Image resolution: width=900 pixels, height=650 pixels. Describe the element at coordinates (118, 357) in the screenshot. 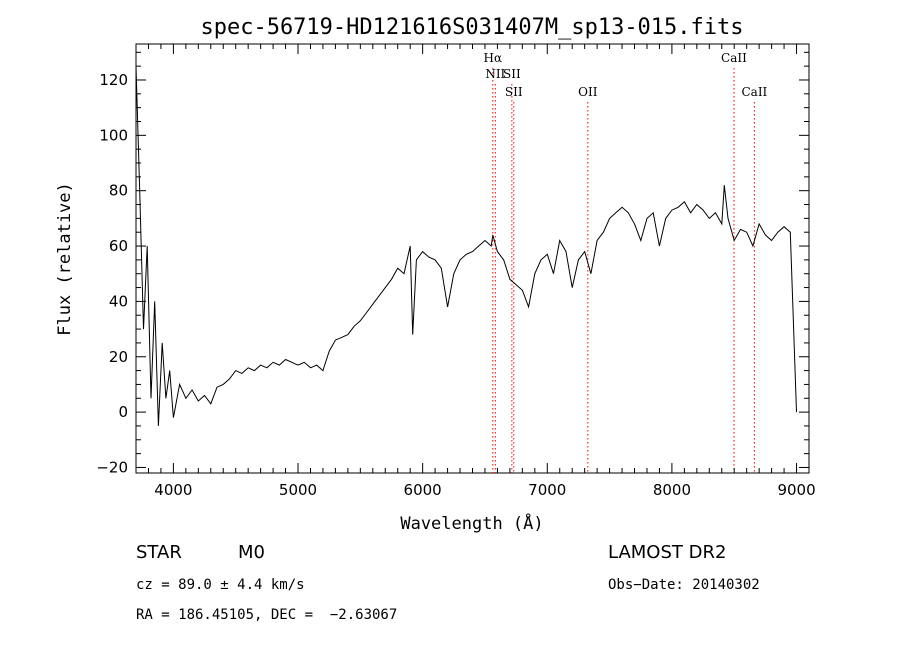

I see `y-tick-label: 20` at that location.